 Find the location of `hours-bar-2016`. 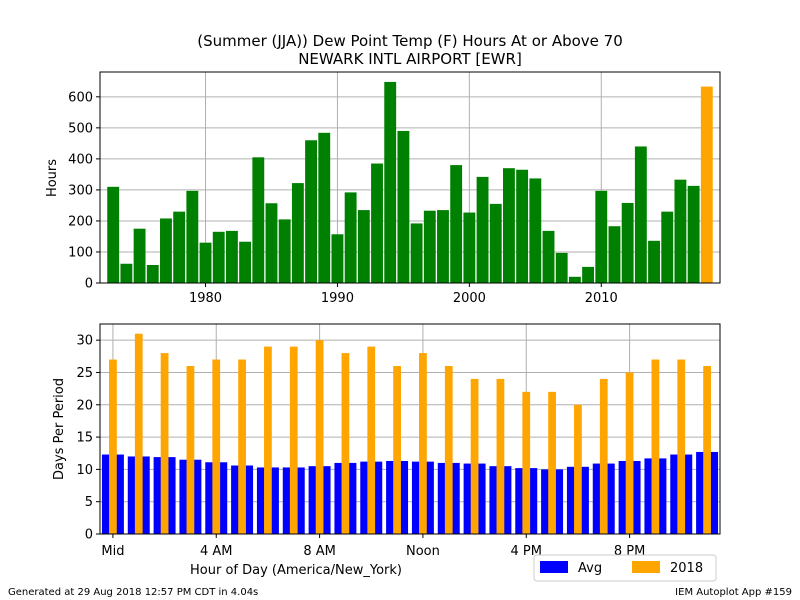

hours-bar-2016 is located at coordinates (680, 231).